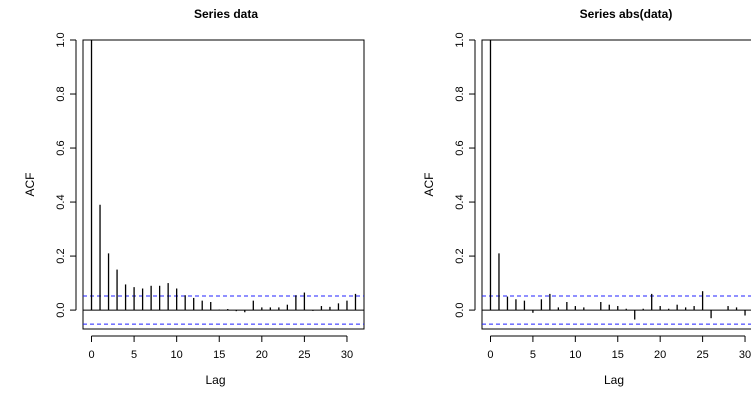 This screenshot has width=751, height=395. I want to click on chart-title: Series data, so click(226, 14).